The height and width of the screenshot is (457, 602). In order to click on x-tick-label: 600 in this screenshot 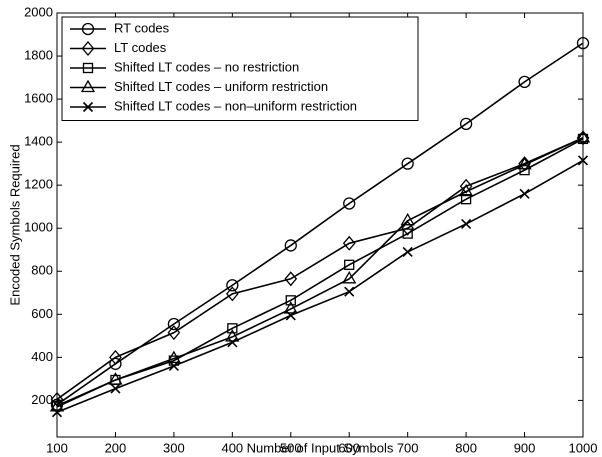, I will do `click(349, 447)`.